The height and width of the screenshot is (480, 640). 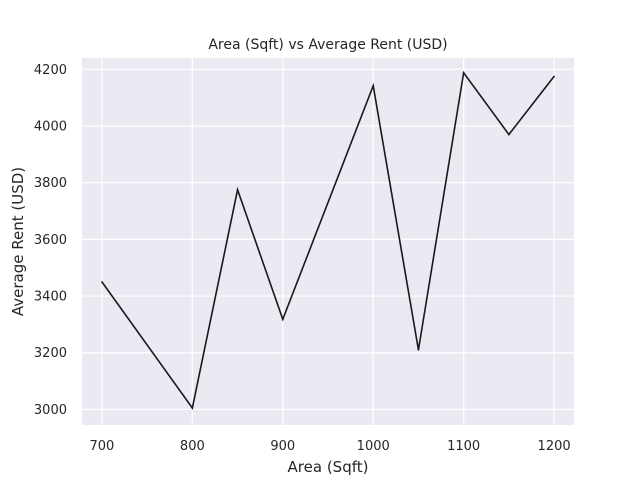 I want to click on y-tick-label: 4000, so click(x=50, y=127).